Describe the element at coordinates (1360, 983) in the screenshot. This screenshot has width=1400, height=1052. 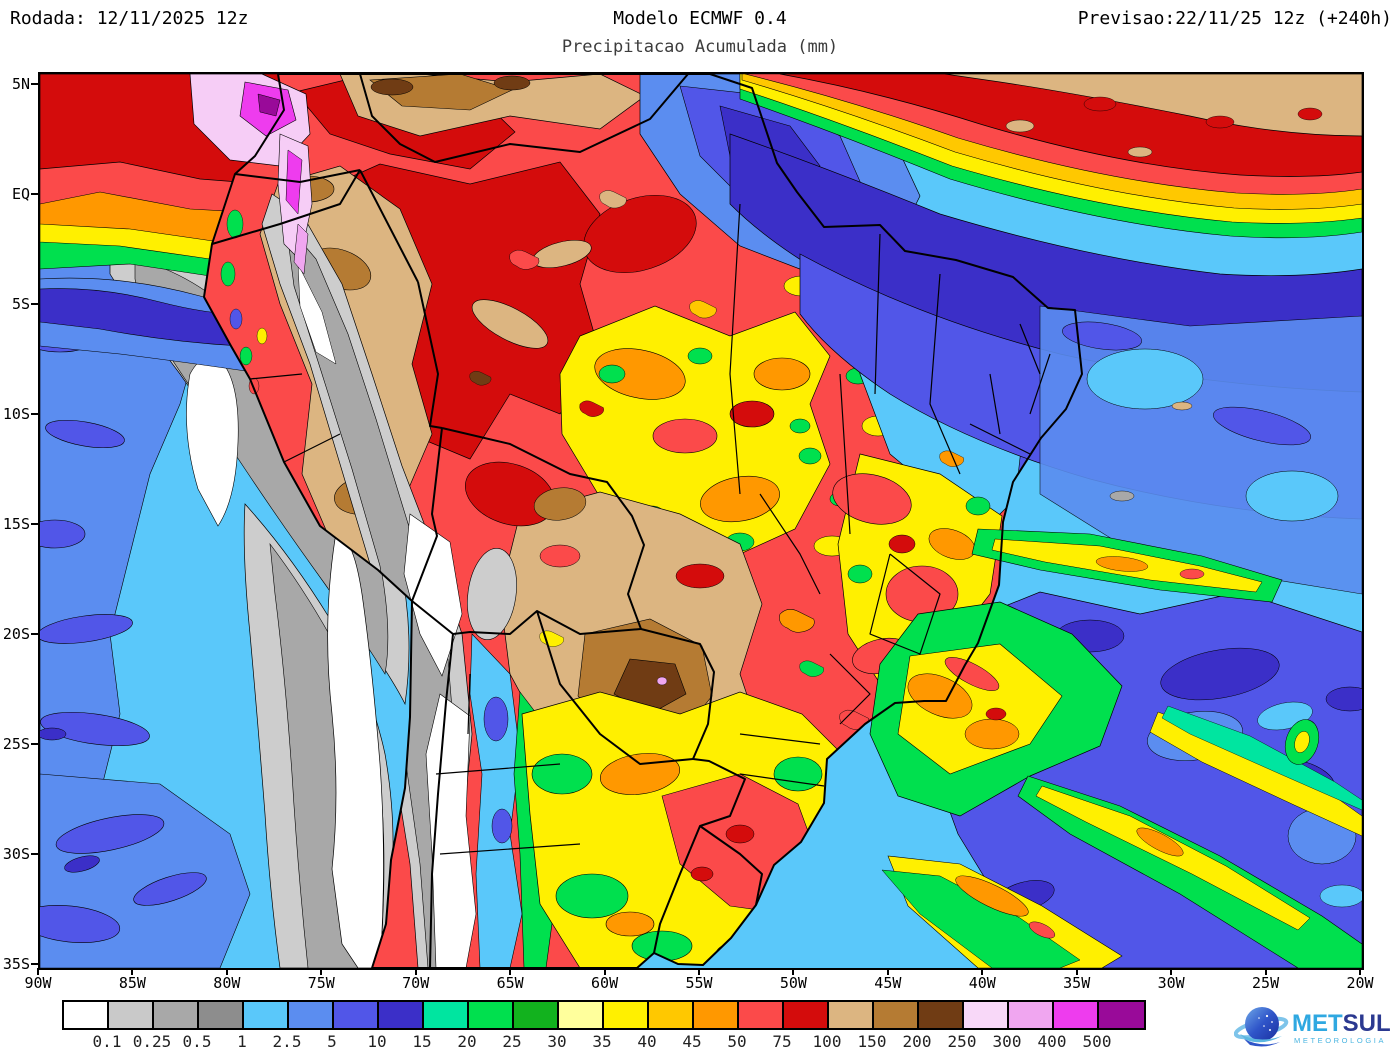
I see `longitude-label: 20W` at that location.